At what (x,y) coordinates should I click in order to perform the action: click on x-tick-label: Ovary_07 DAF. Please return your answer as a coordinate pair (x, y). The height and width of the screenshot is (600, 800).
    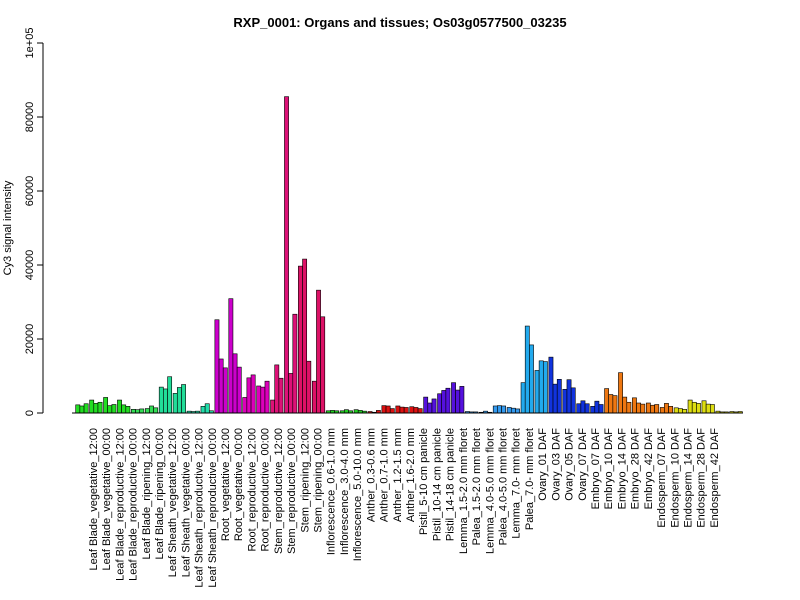
    Looking at the image, I should click on (583, 464).